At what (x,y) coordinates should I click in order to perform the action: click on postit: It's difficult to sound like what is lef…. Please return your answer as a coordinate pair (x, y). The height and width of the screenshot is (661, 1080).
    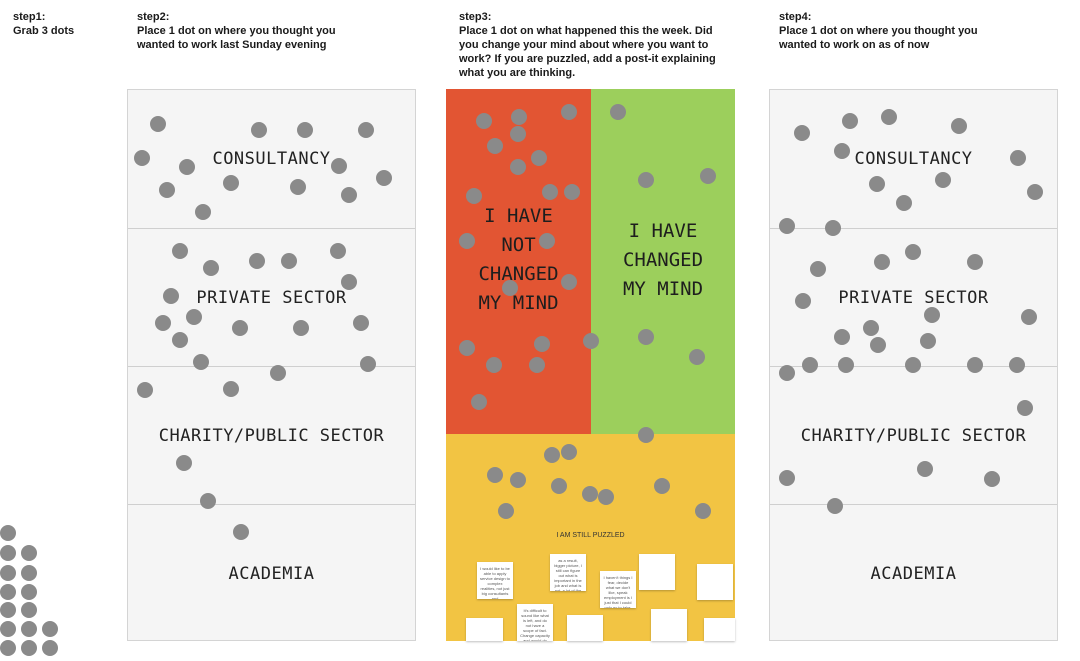
    Looking at the image, I should click on (535, 622).